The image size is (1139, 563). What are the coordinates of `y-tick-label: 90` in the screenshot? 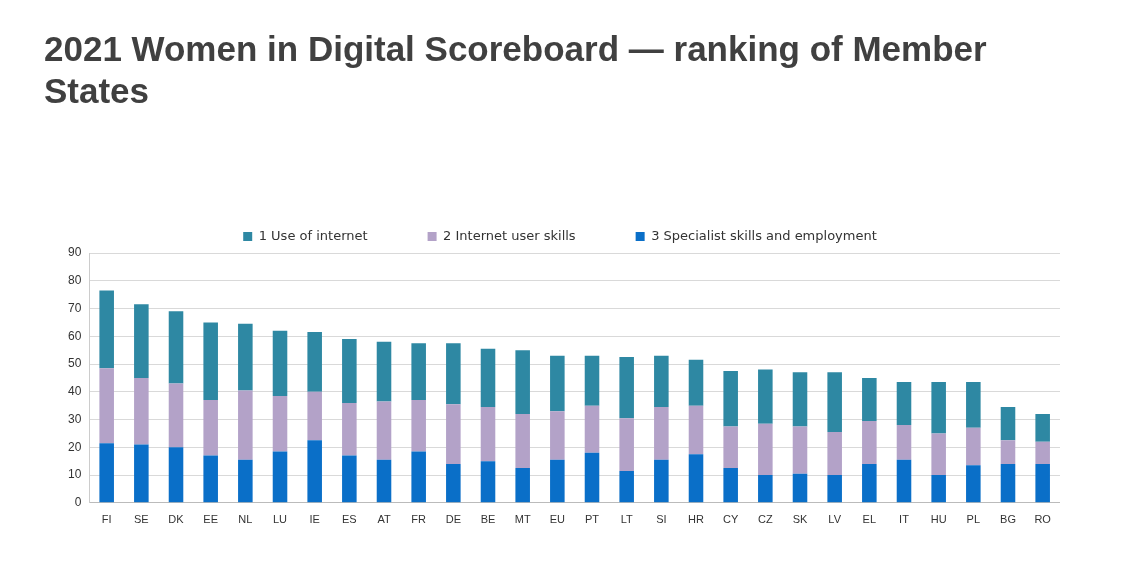 It's located at (74, 252).